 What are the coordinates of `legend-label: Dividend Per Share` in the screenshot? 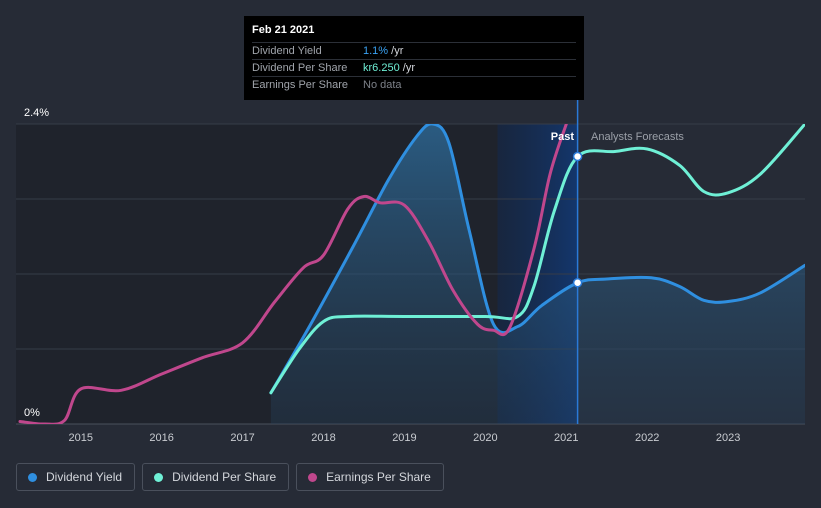 It's located at (224, 477).